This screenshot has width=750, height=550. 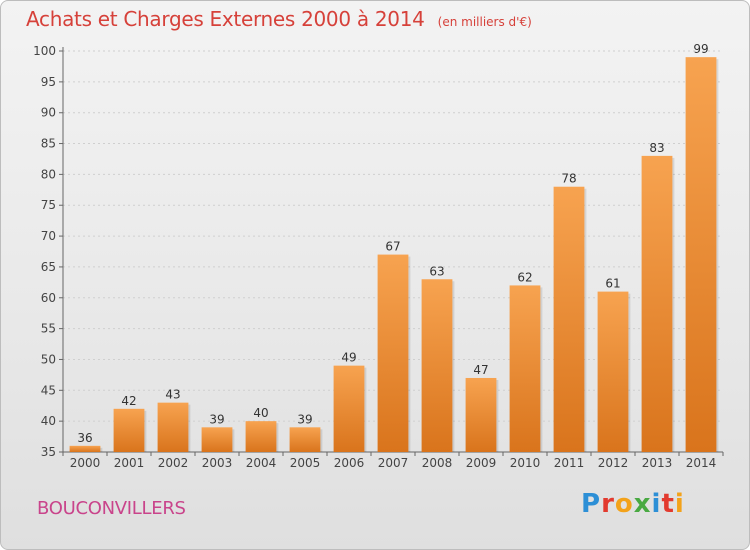 I want to click on x-tick-label: 2002, so click(x=173, y=463).